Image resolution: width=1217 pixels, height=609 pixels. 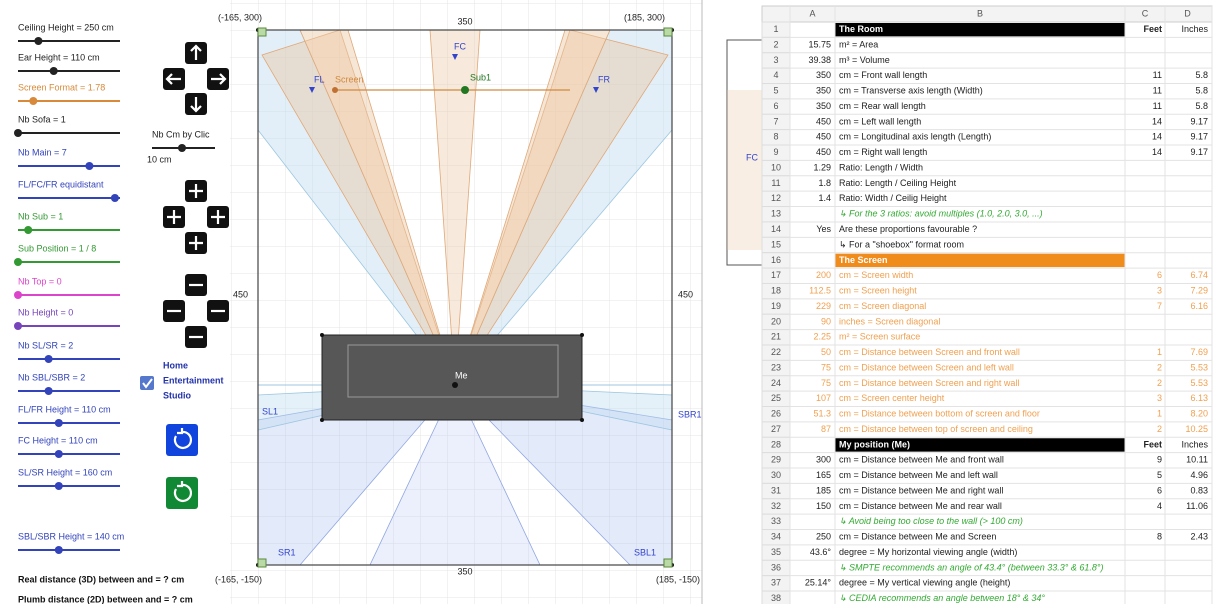 What do you see at coordinates (775, 91) in the screenshot?
I see `row-number: 5` at bounding box center [775, 91].